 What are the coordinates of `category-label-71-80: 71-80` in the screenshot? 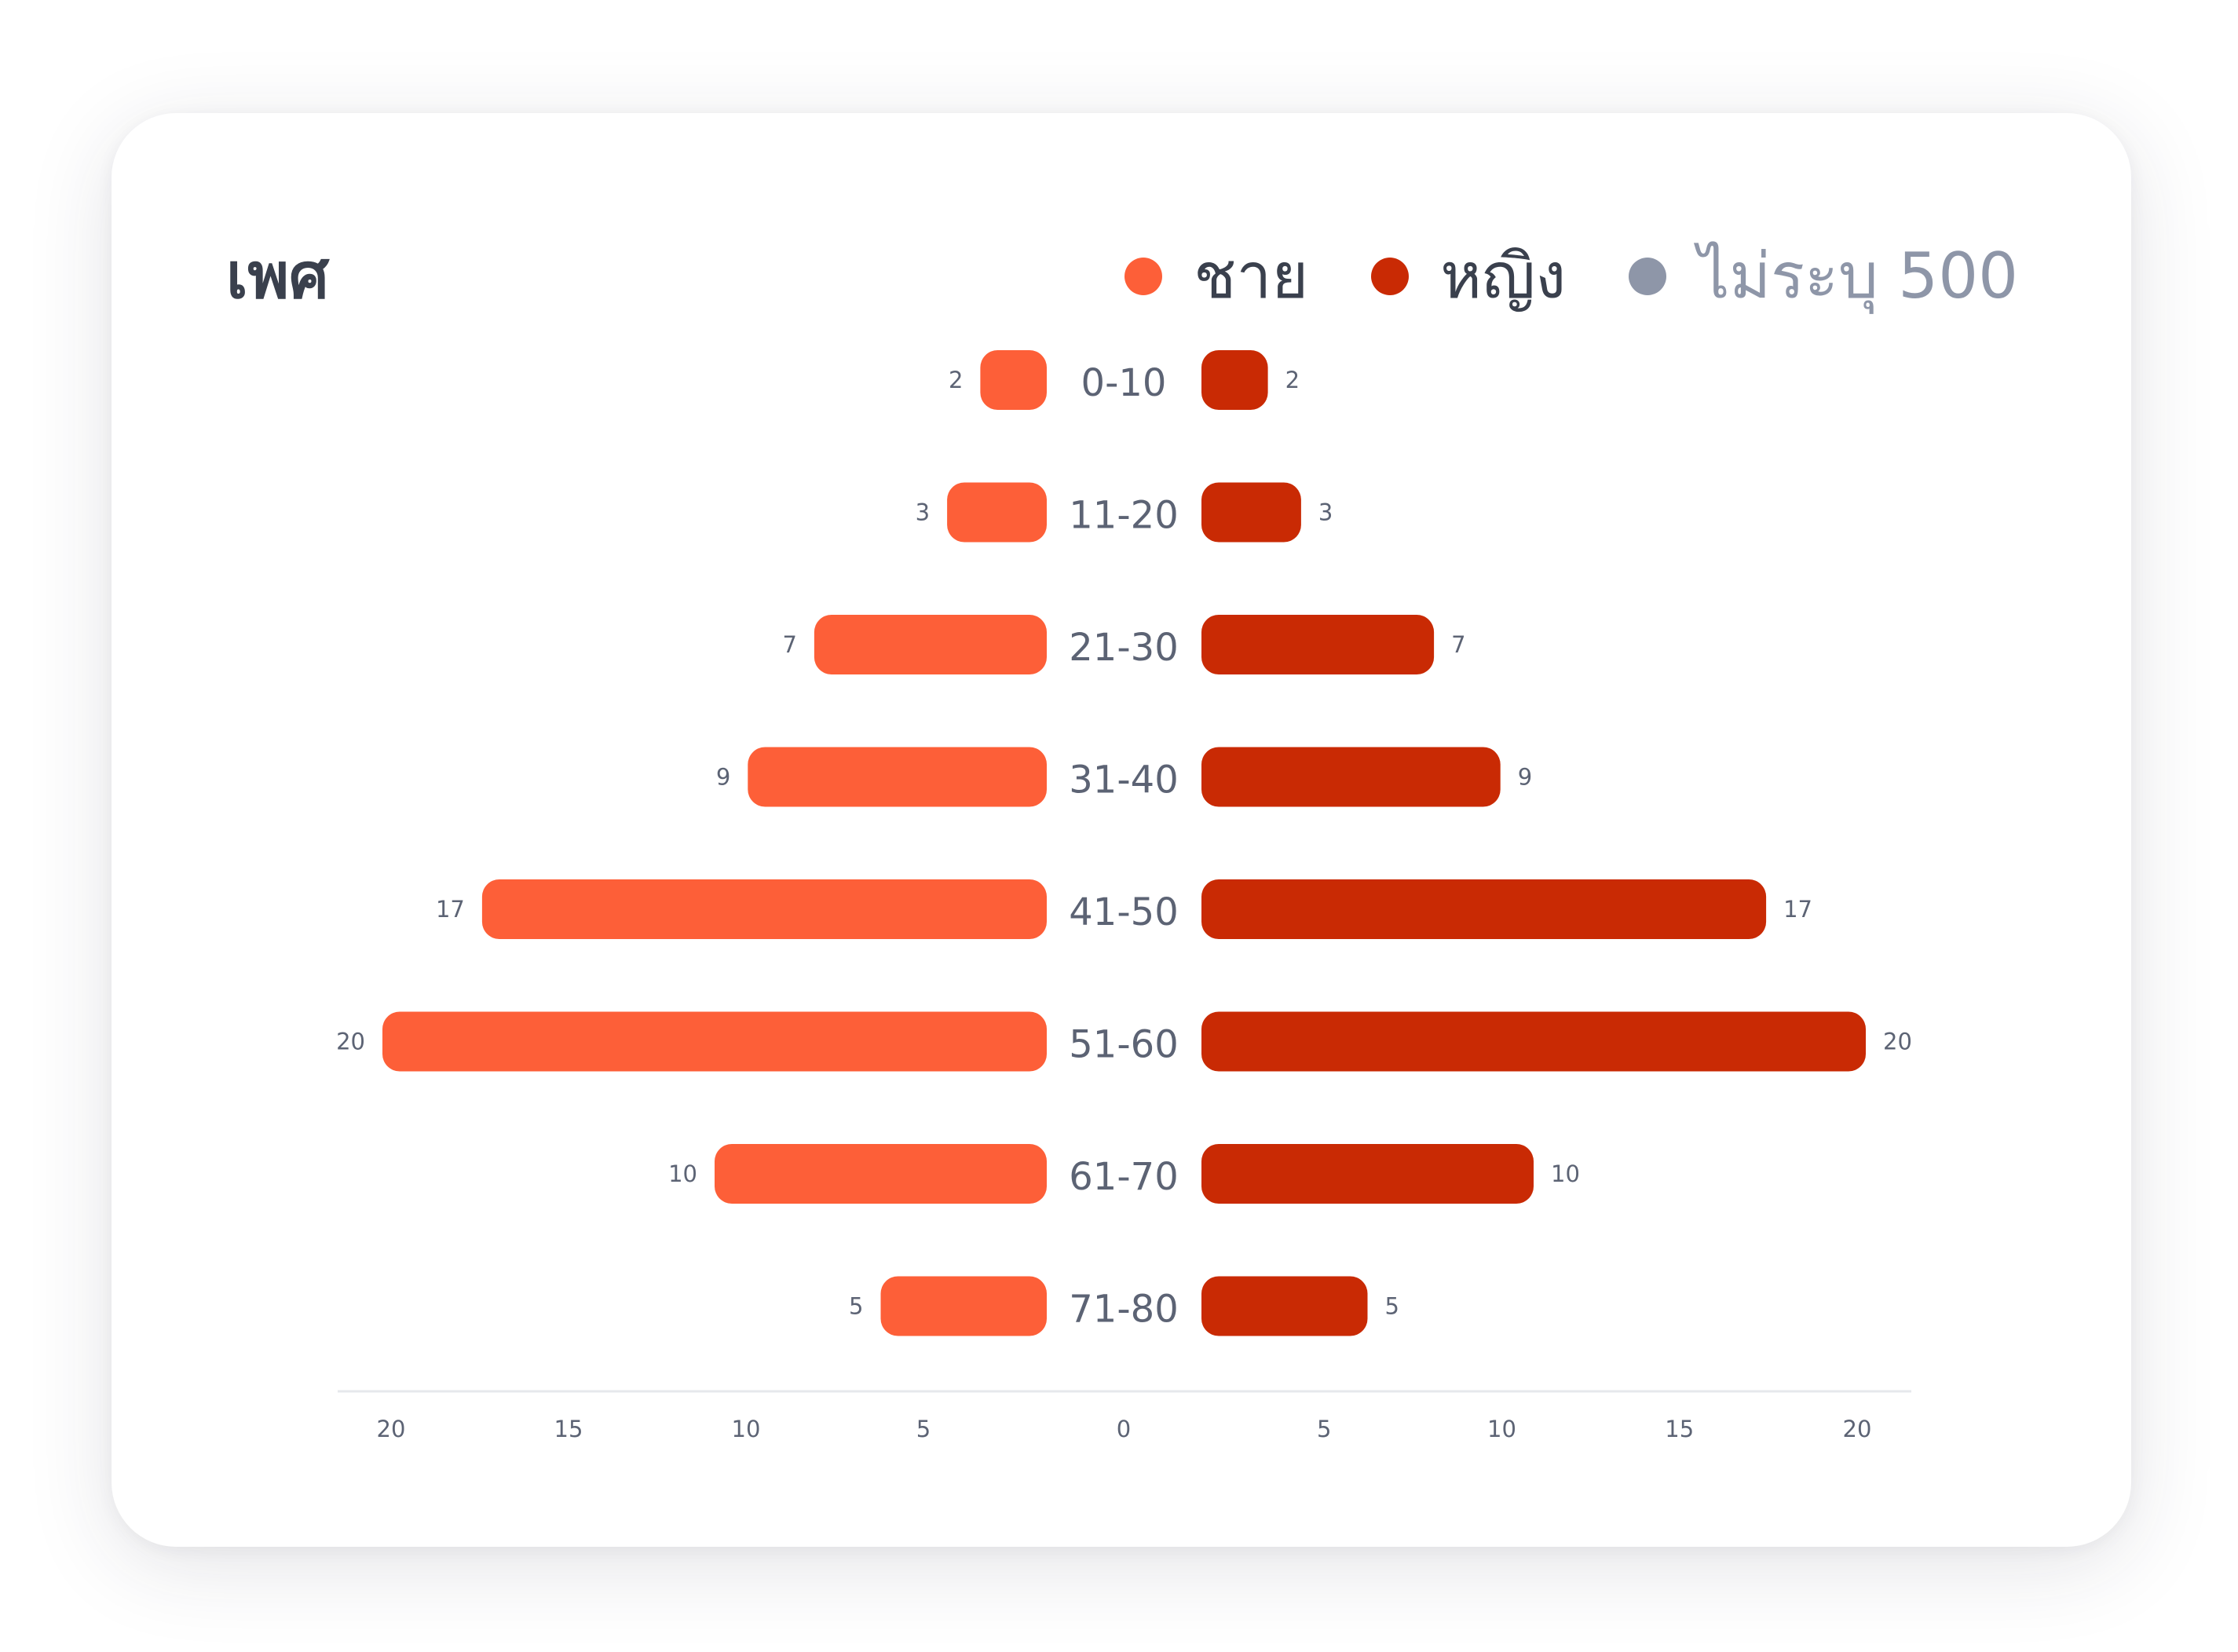 It's located at (1123, 1310).